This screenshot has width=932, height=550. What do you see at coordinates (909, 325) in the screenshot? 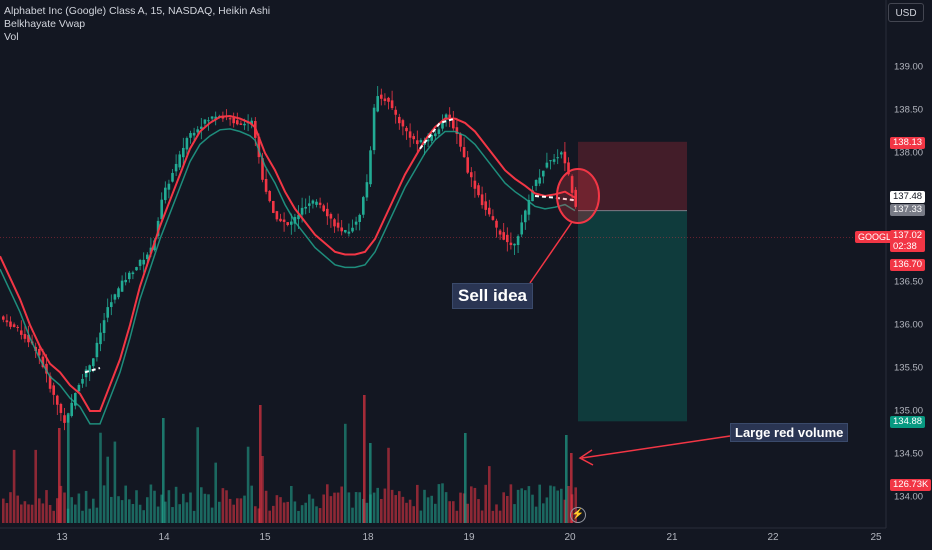
I see `y-tick-label: 136.00` at bounding box center [909, 325].